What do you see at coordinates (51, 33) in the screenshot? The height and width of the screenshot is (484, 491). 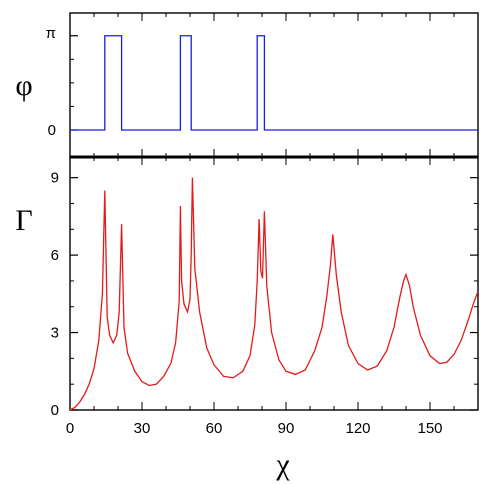 I see `top-y-tick-label: π` at bounding box center [51, 33].